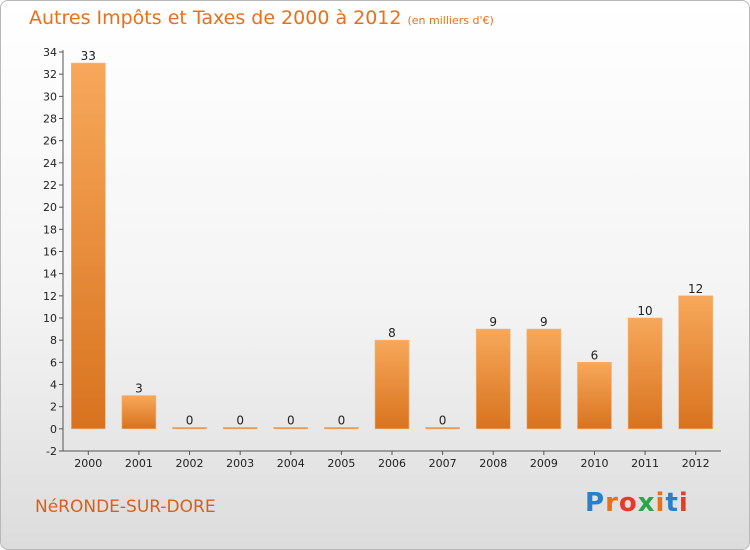 The height and width of the screenshot is (550, 750). I want to click on x-tick-label-2000: 2000, so click(88, 463).